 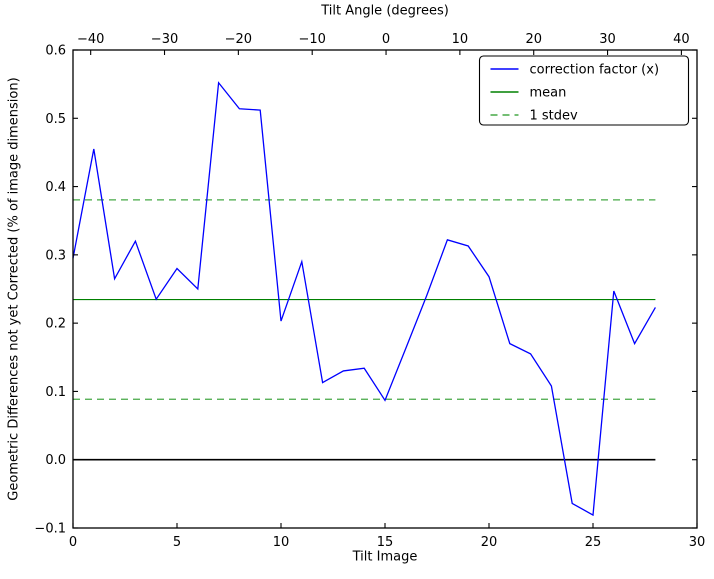 I want to click on y-tick-label: 0.4, so click(x=55, y=187).